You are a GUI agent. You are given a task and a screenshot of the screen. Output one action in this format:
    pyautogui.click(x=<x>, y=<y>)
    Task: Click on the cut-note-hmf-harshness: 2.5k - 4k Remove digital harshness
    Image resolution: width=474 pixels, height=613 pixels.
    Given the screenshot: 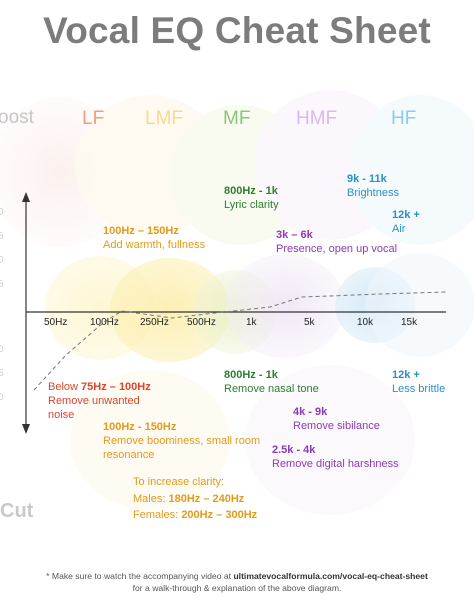 What is the action you would take?
    pyautogui.click(x=335, y=457)
    